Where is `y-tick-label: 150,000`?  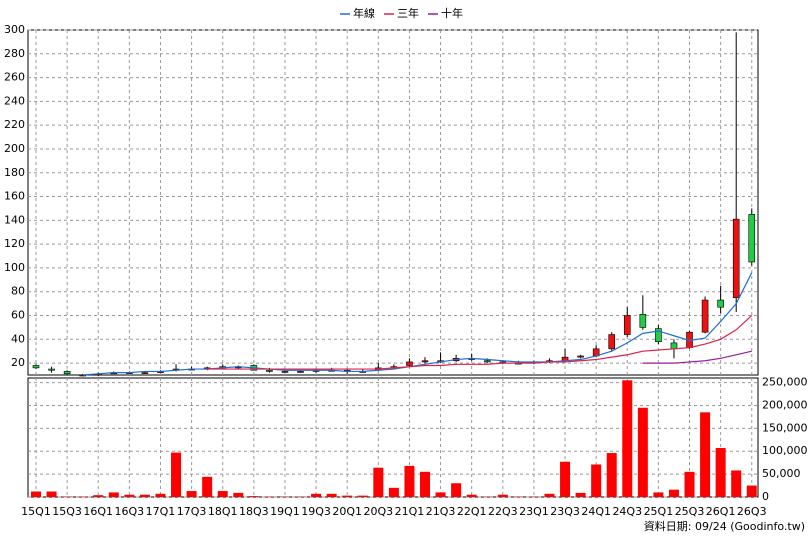
y-tick-label: 150,000 is located at coordinates (785, 427).